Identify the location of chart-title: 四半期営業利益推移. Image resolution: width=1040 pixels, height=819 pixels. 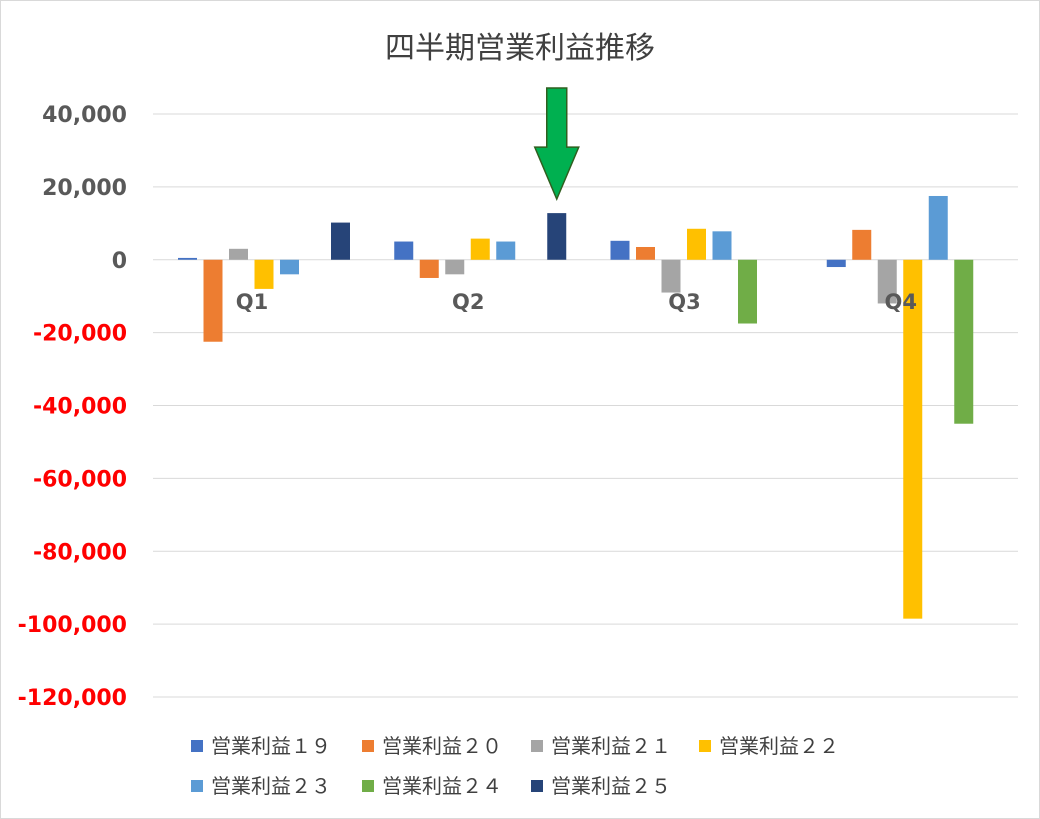
(520, 48).